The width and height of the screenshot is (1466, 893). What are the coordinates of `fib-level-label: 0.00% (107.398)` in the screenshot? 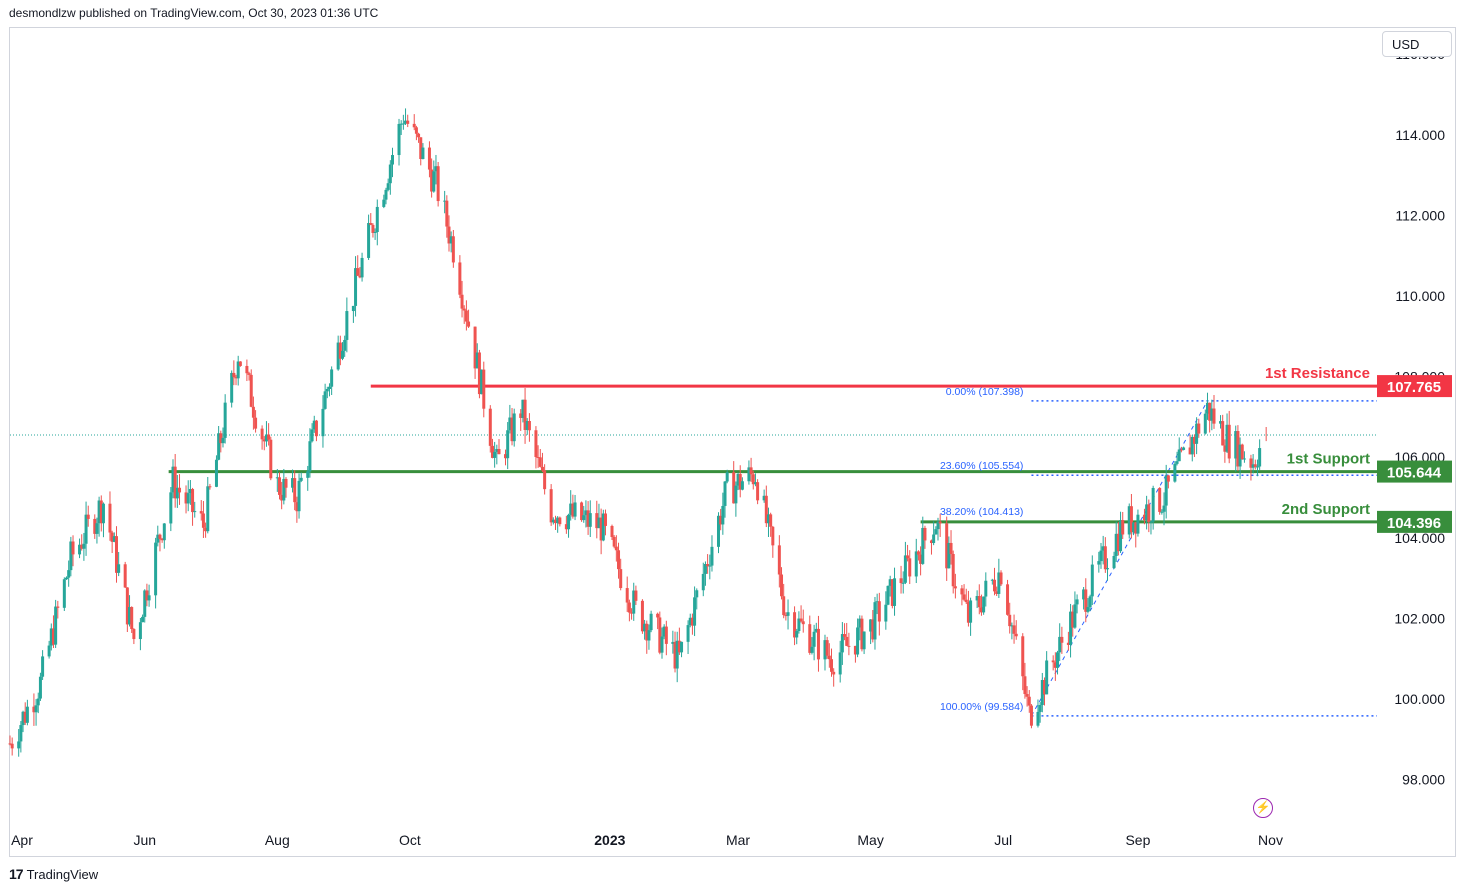 It's located at (985, 392).